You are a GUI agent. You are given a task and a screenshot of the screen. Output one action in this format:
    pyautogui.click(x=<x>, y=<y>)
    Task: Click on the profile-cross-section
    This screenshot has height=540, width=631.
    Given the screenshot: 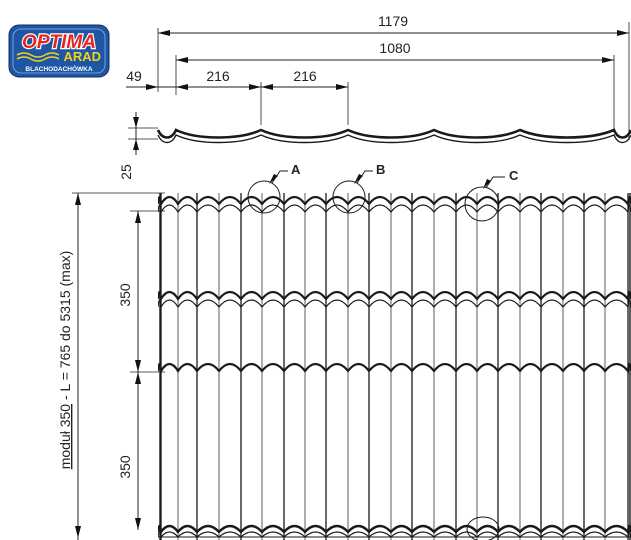 What is the action you would take?
    pyautogui.click(x=393, y=136)
    